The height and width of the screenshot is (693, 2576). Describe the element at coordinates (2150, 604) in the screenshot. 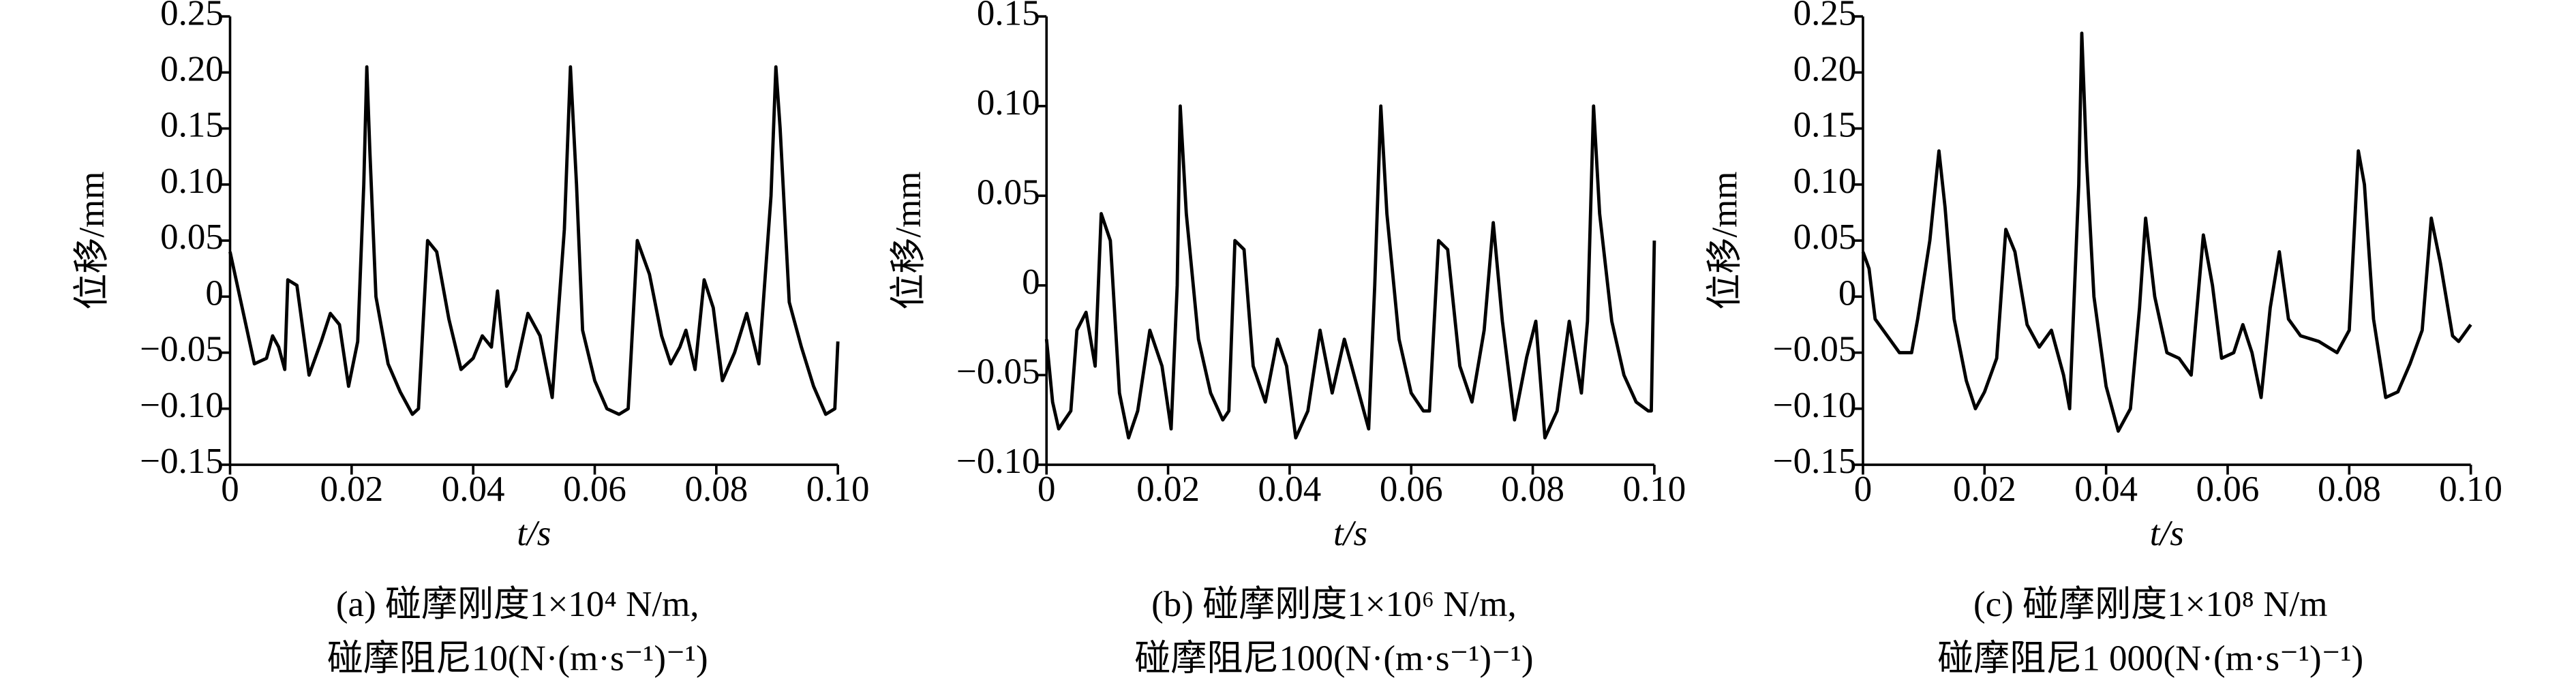

I see `caption: (c) 碰摩刚度1×10⁸ N/m` at that location.